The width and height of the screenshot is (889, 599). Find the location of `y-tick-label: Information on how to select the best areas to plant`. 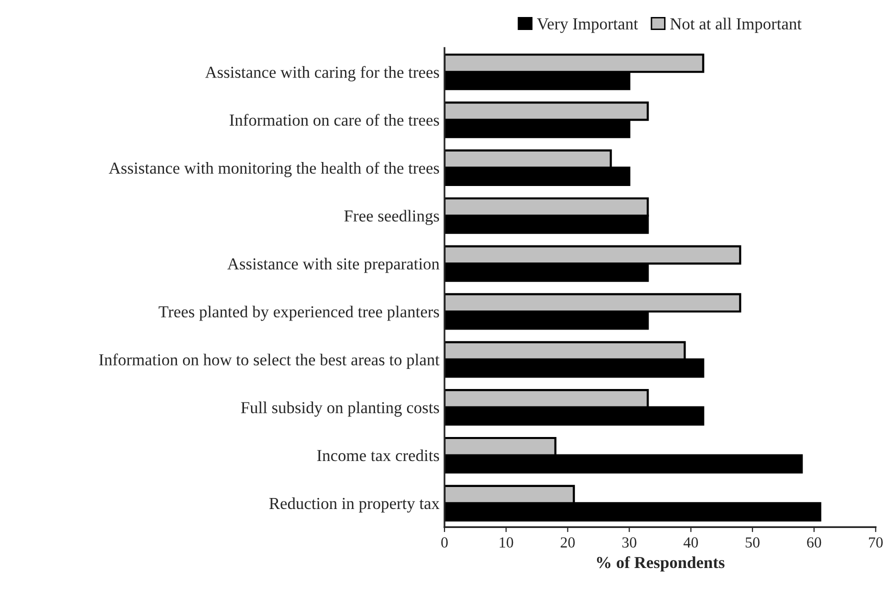

y-tick-label: Information on how to select the best areas to plant is located at coordinates (269, 361).